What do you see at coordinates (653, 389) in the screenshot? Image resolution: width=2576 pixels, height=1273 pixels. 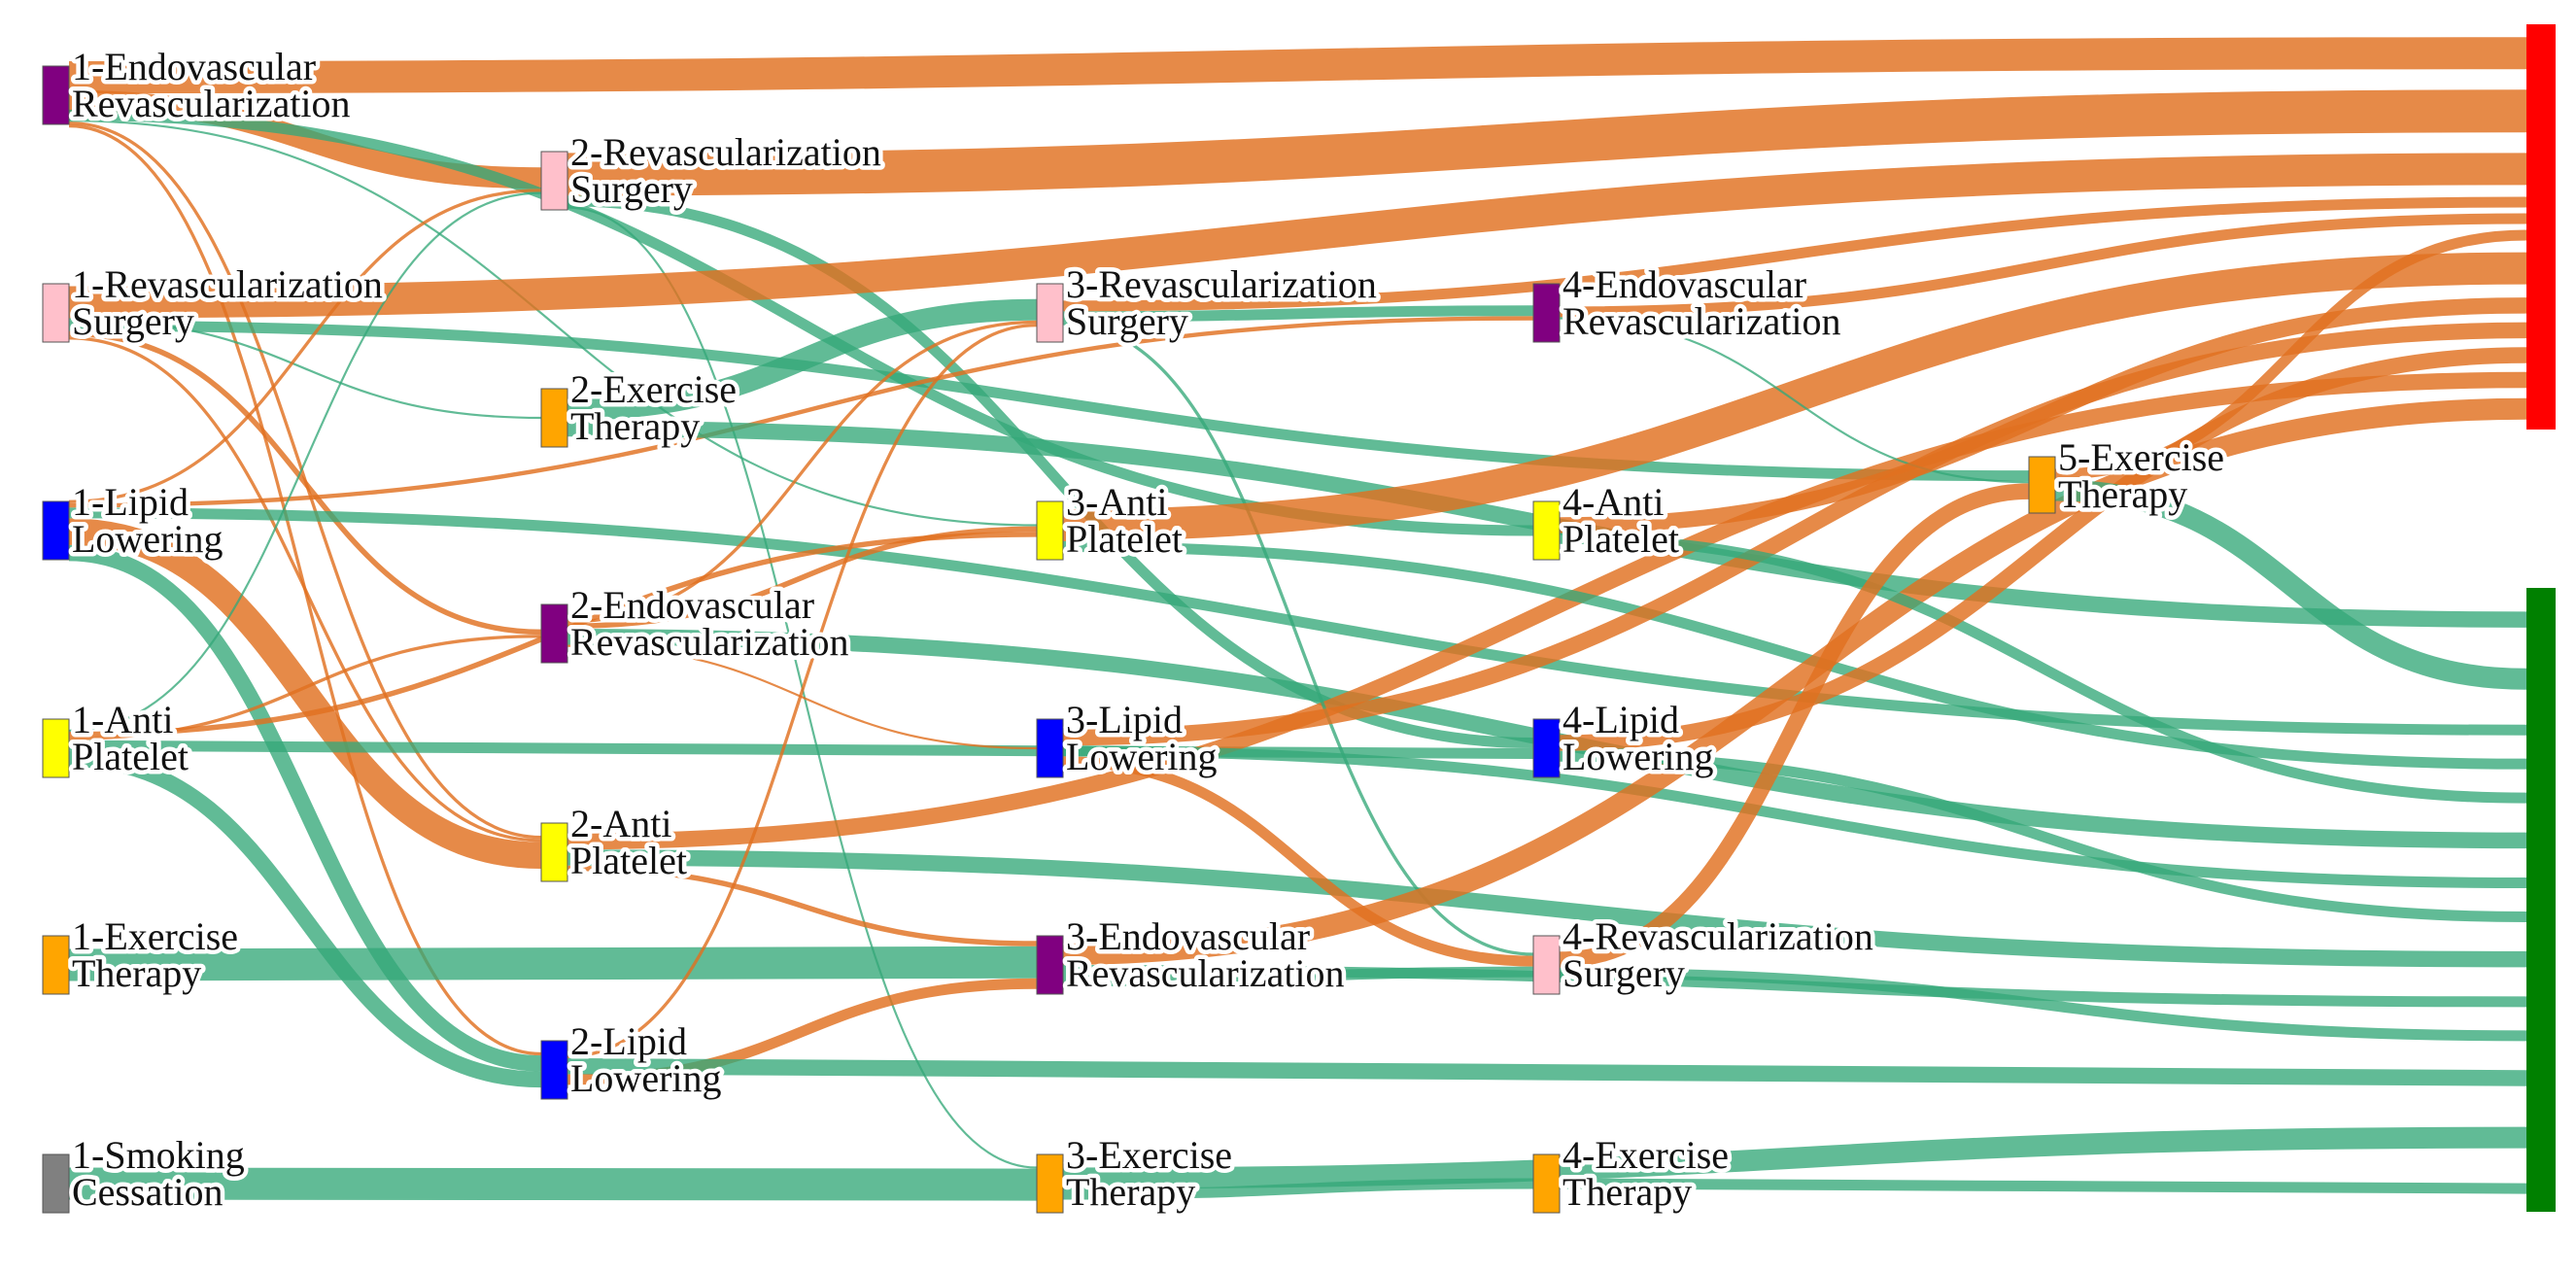 I see `node-label-line: 2-Exercise` at bounding box center [653, 389].